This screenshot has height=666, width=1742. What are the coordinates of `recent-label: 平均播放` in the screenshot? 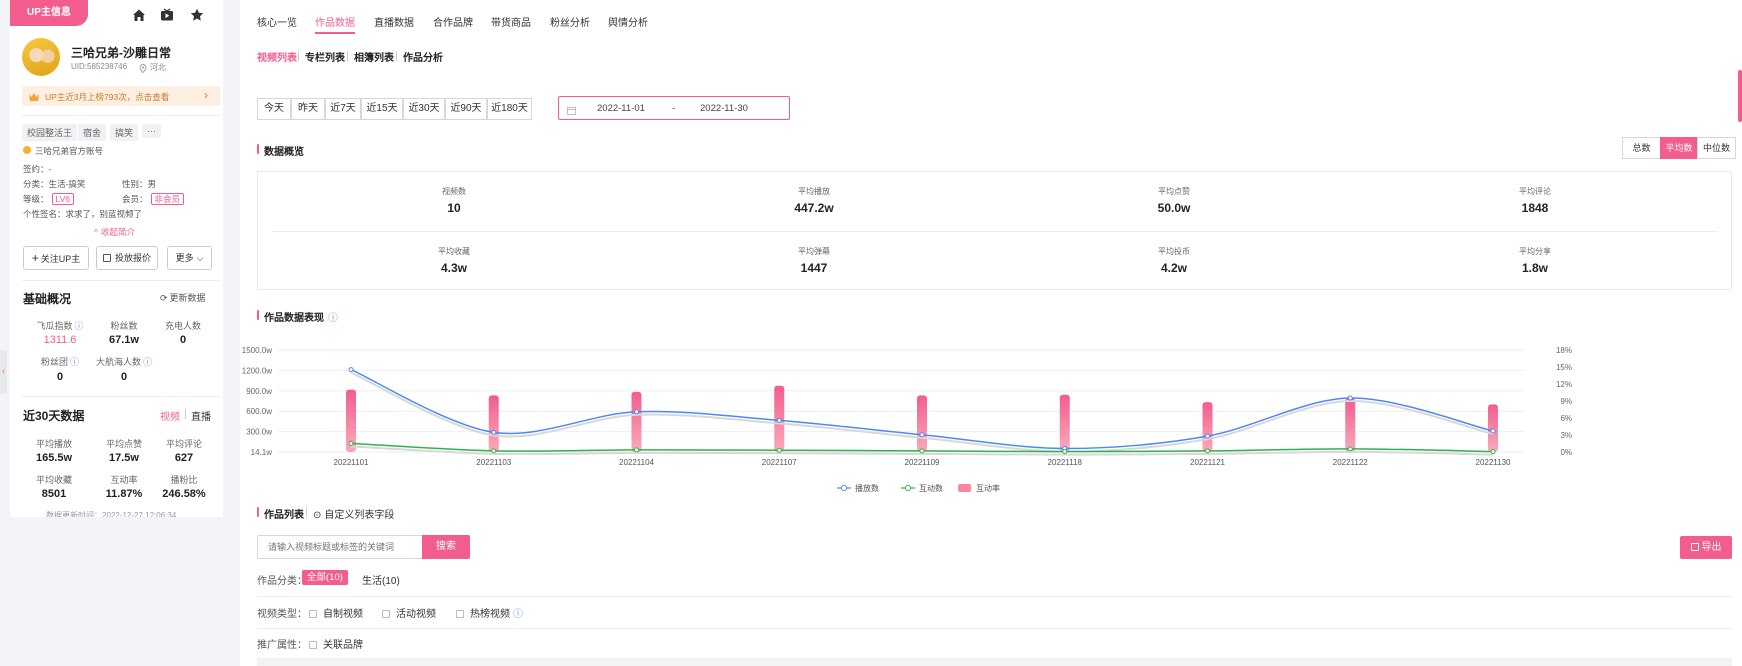 It's located at (53, 444).